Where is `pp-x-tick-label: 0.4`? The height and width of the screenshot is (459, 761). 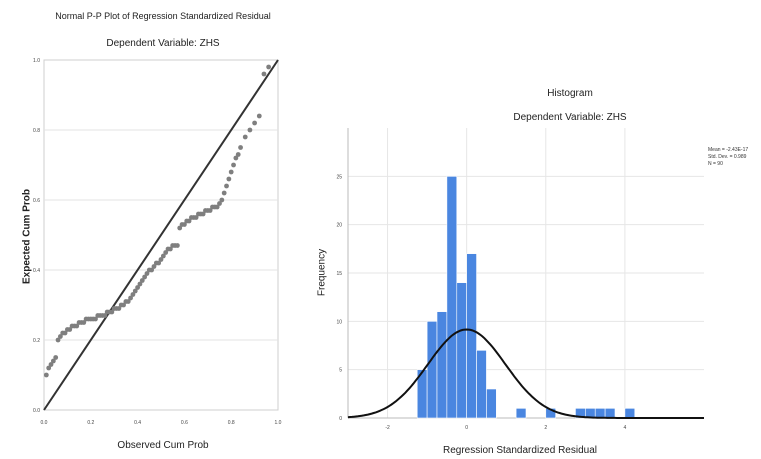 pp-x-tick-label: 0.4 is located at coordinates (137, 423).